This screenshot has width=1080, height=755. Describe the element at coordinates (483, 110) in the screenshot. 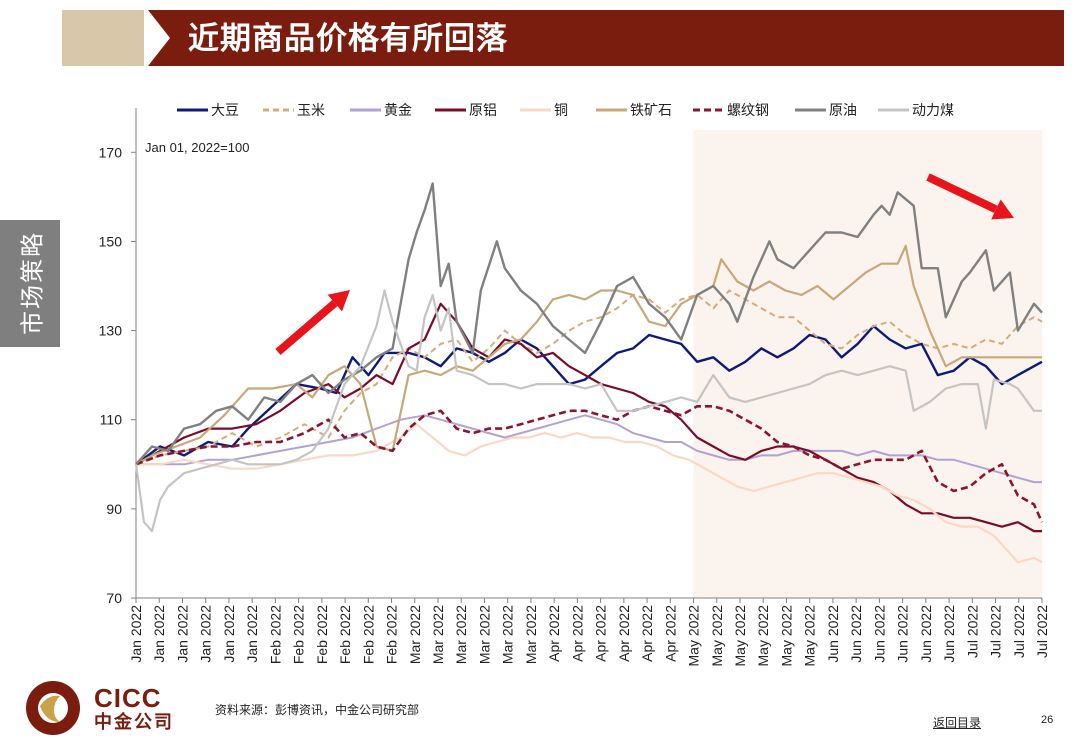

I see `legend-label: 原铝` at that location.